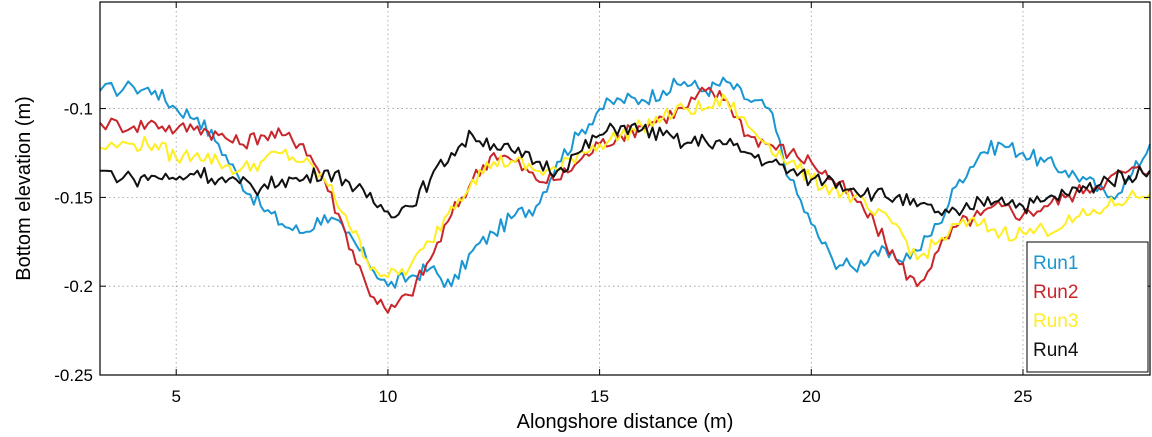 The image size is (1152, 437). Describe the element at coordinates (387, 396) in the screenshot. I see `x-tick-label: 10` at that location.